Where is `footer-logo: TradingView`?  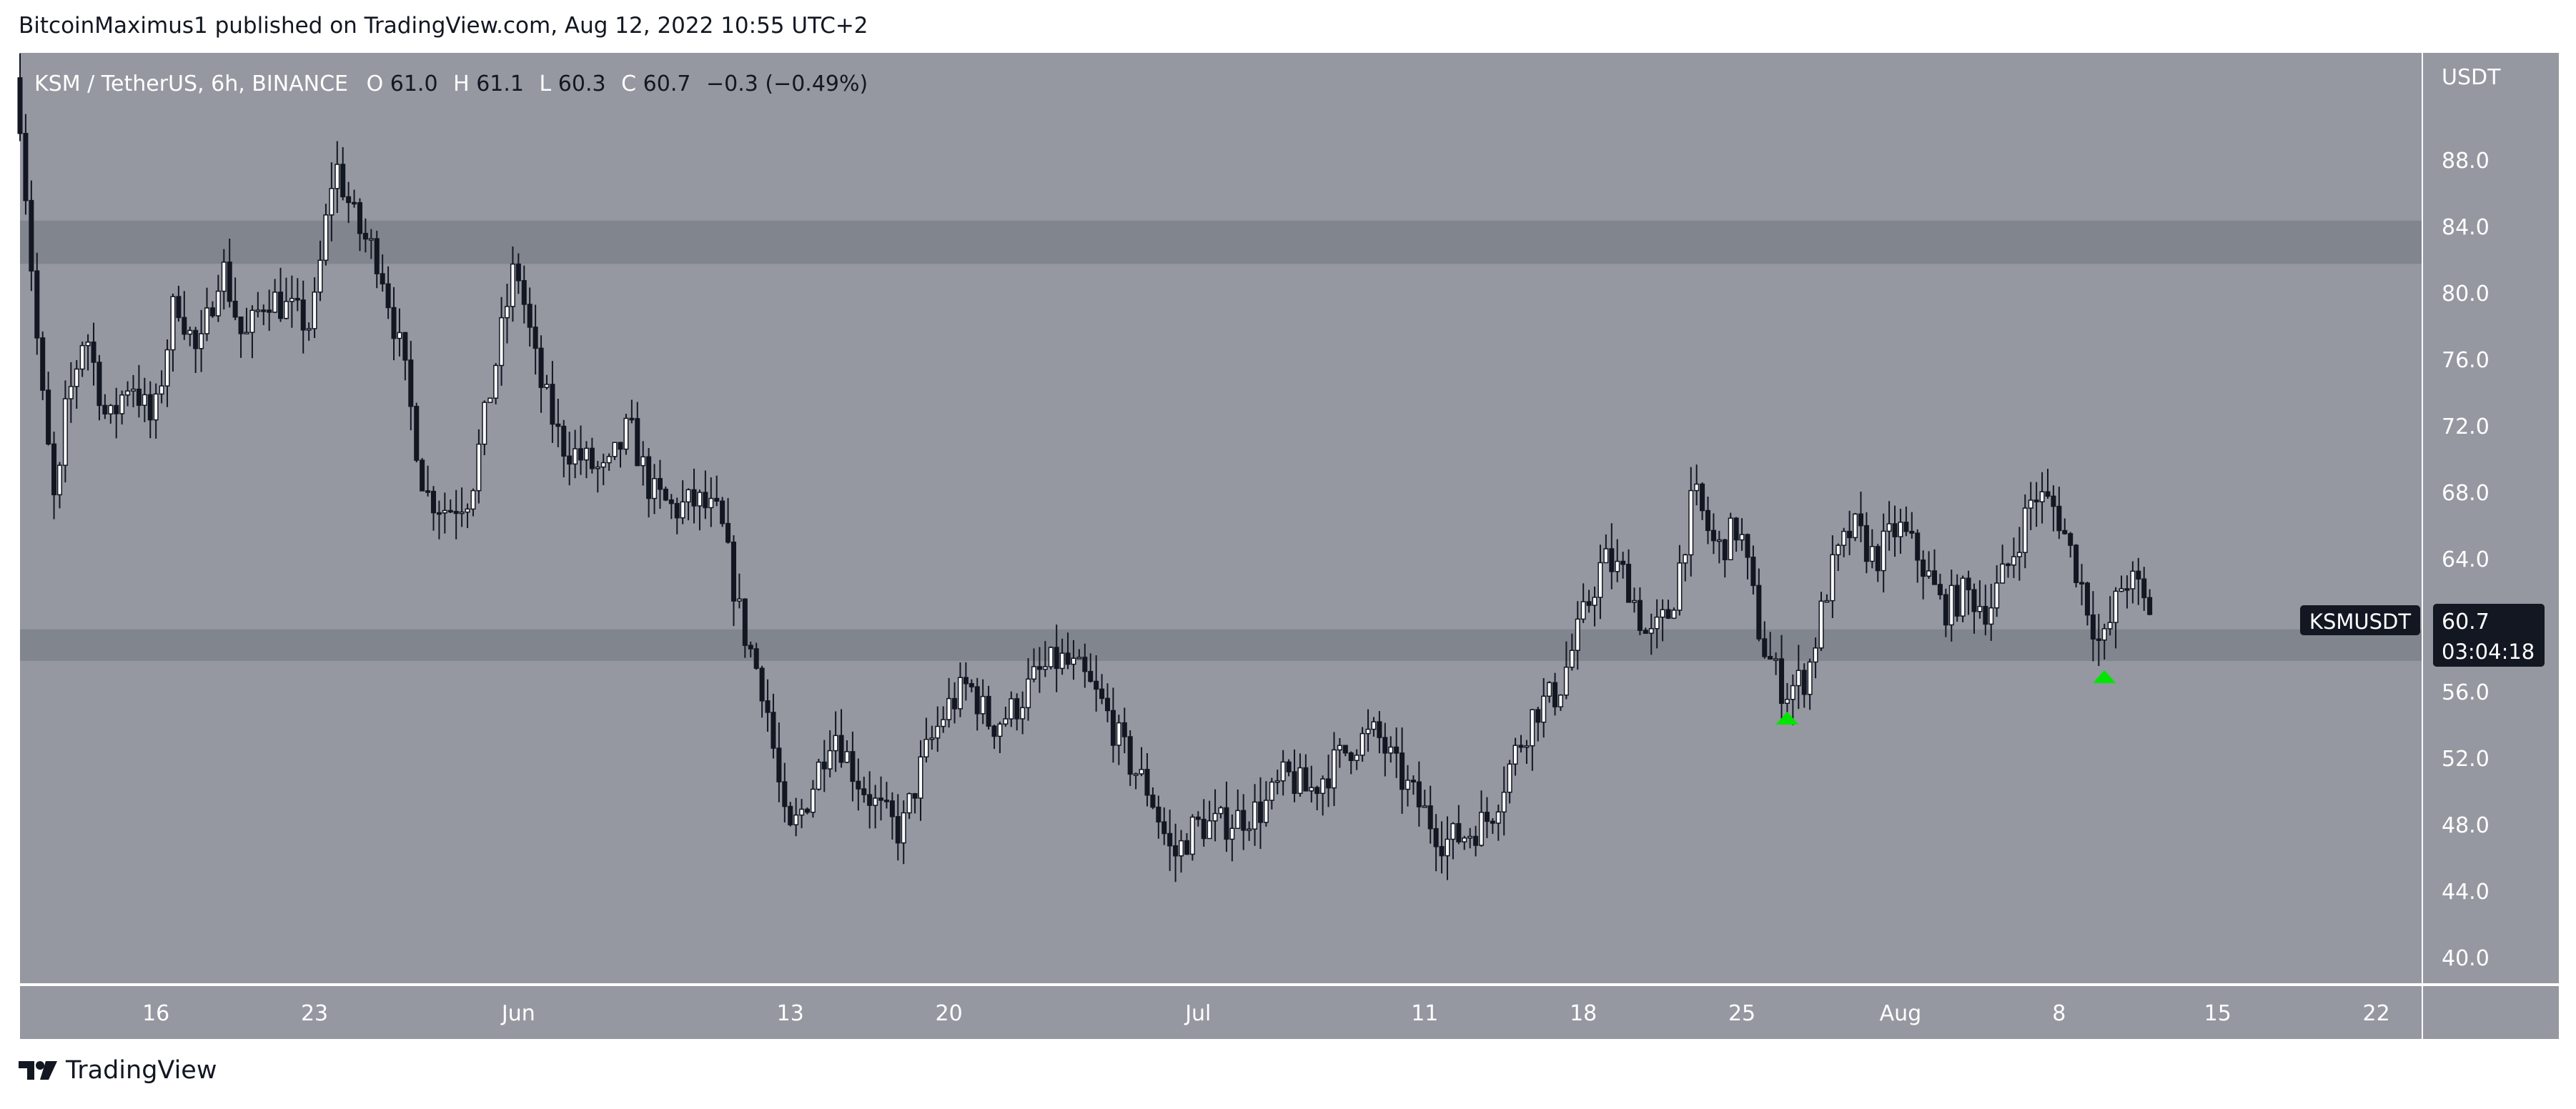
footer-logo: TradingView is located at coordinates (118, 1070).